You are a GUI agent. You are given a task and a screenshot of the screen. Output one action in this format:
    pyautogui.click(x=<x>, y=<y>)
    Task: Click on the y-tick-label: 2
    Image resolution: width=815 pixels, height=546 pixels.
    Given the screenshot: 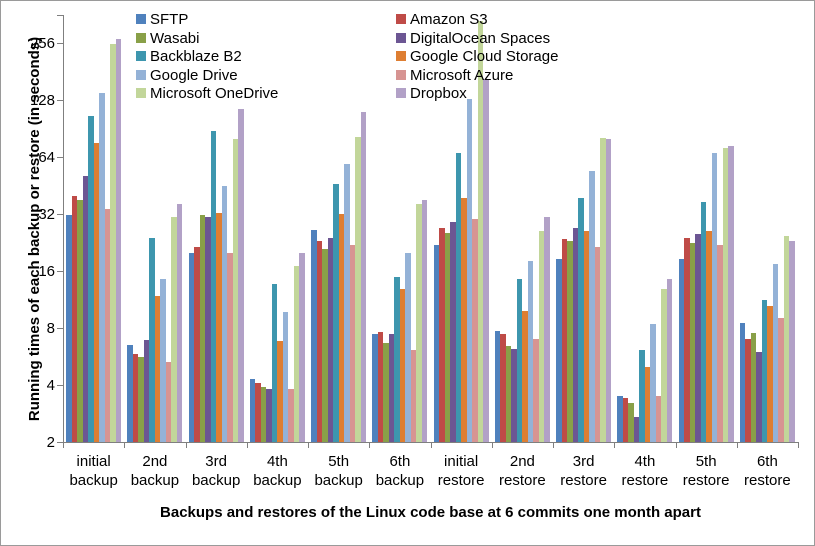 What is the action you would take?
    pyautogui.click(x=50, y=442)
    